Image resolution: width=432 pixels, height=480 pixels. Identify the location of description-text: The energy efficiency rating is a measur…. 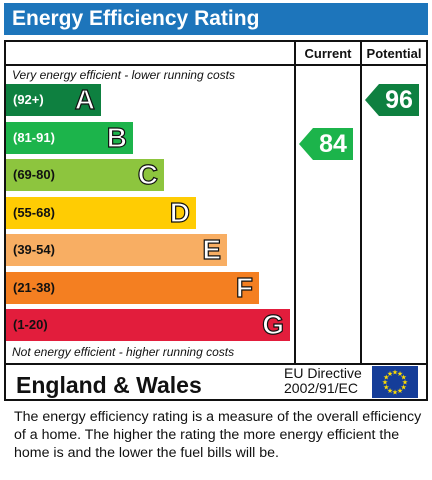
(218, 435).